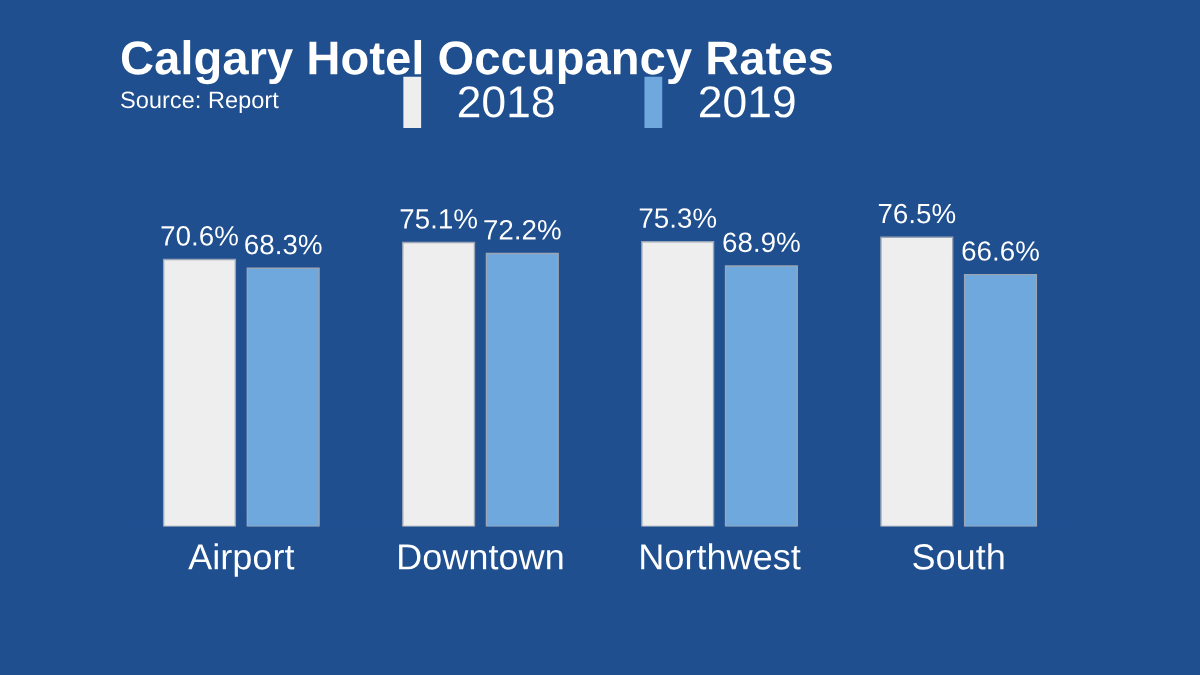  Describe the element at coordinates (241, 560) in the screenshot. I see `x-tick-label: Airport` at that location.